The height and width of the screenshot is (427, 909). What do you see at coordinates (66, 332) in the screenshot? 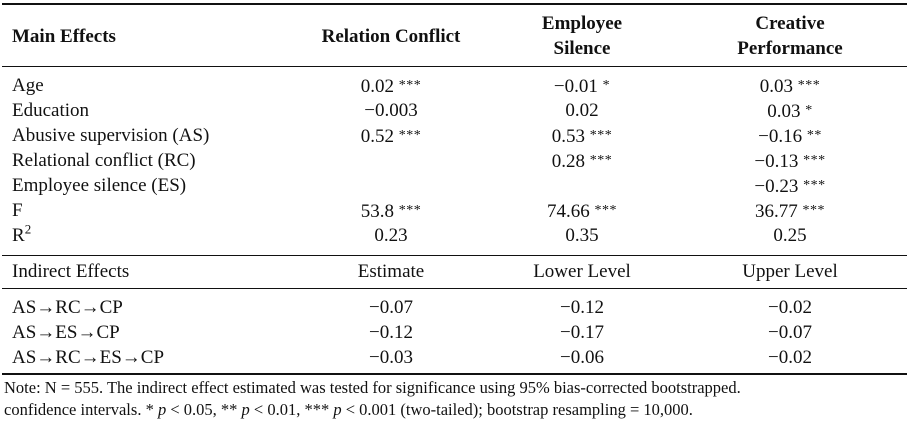
I see `row-label: AS→ES→CP` at bounding box center [66, 332].